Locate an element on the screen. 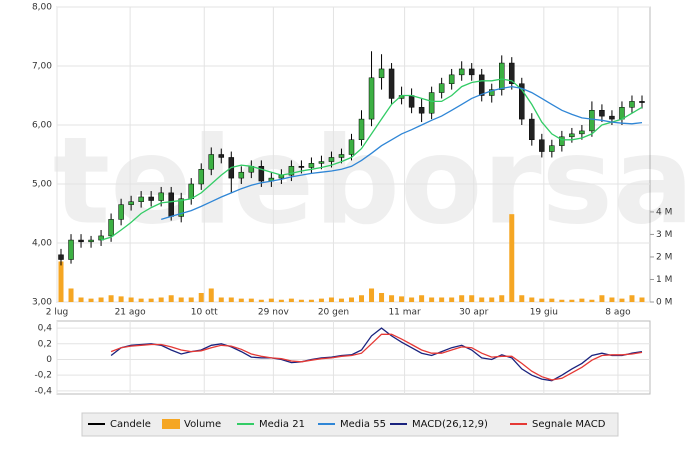 Image resolution: width=700 pixels, height=451 pixels. legend-label: Candele is located at coordinates (130, 424).